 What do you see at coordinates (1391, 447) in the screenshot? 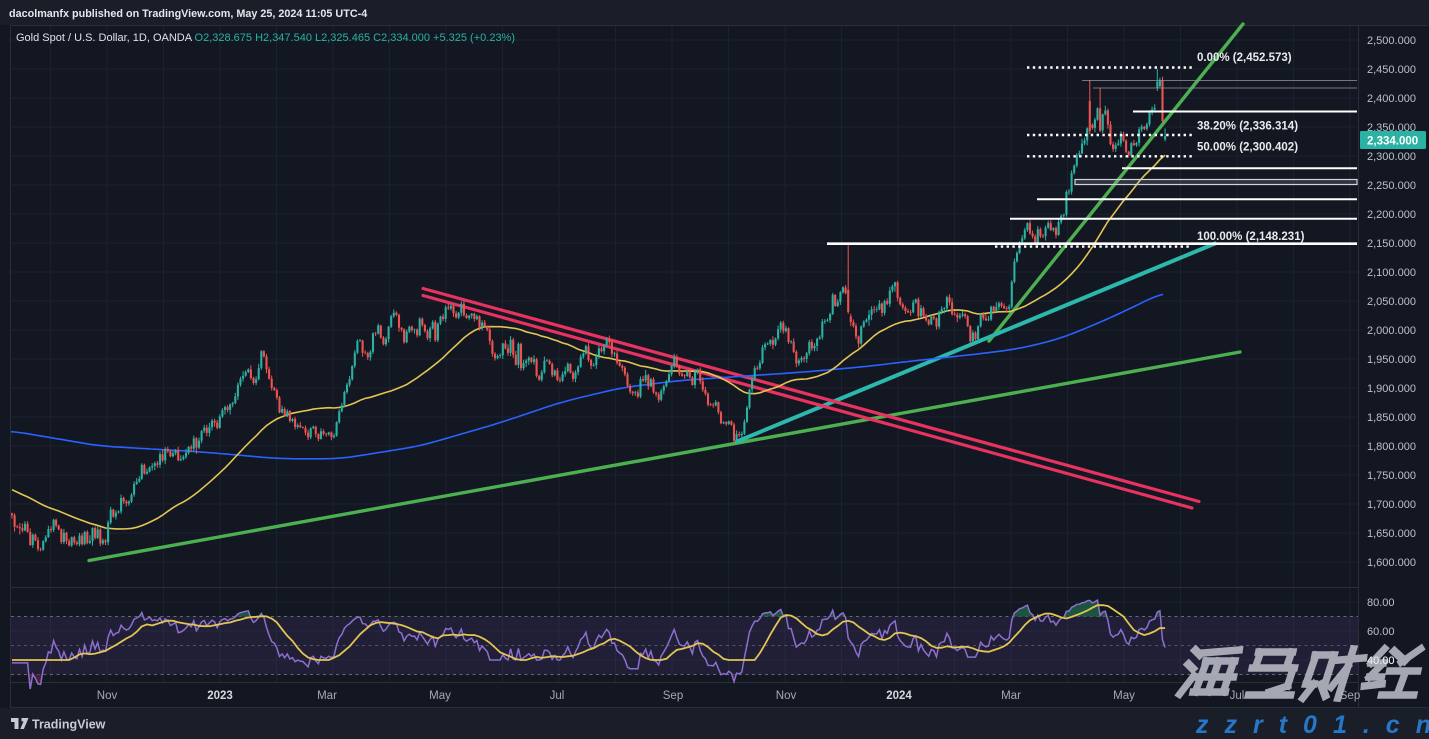
I see `svg-text: 1,800.000` at bounding box center [1391, 447].